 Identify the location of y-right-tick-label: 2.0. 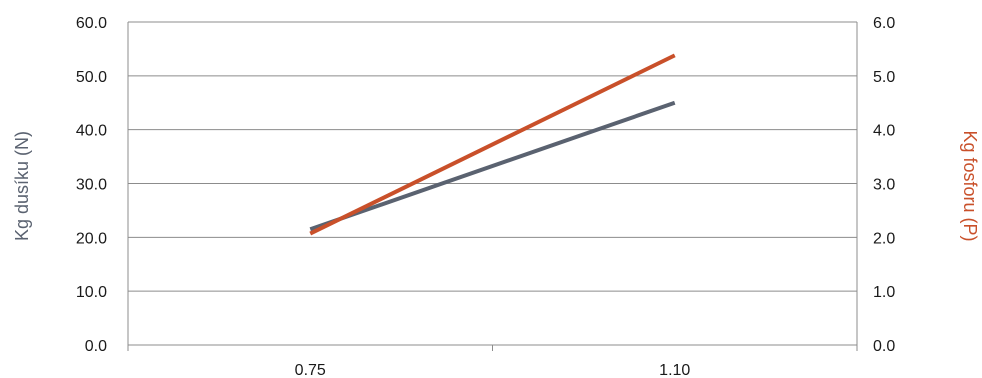
(884, 238).